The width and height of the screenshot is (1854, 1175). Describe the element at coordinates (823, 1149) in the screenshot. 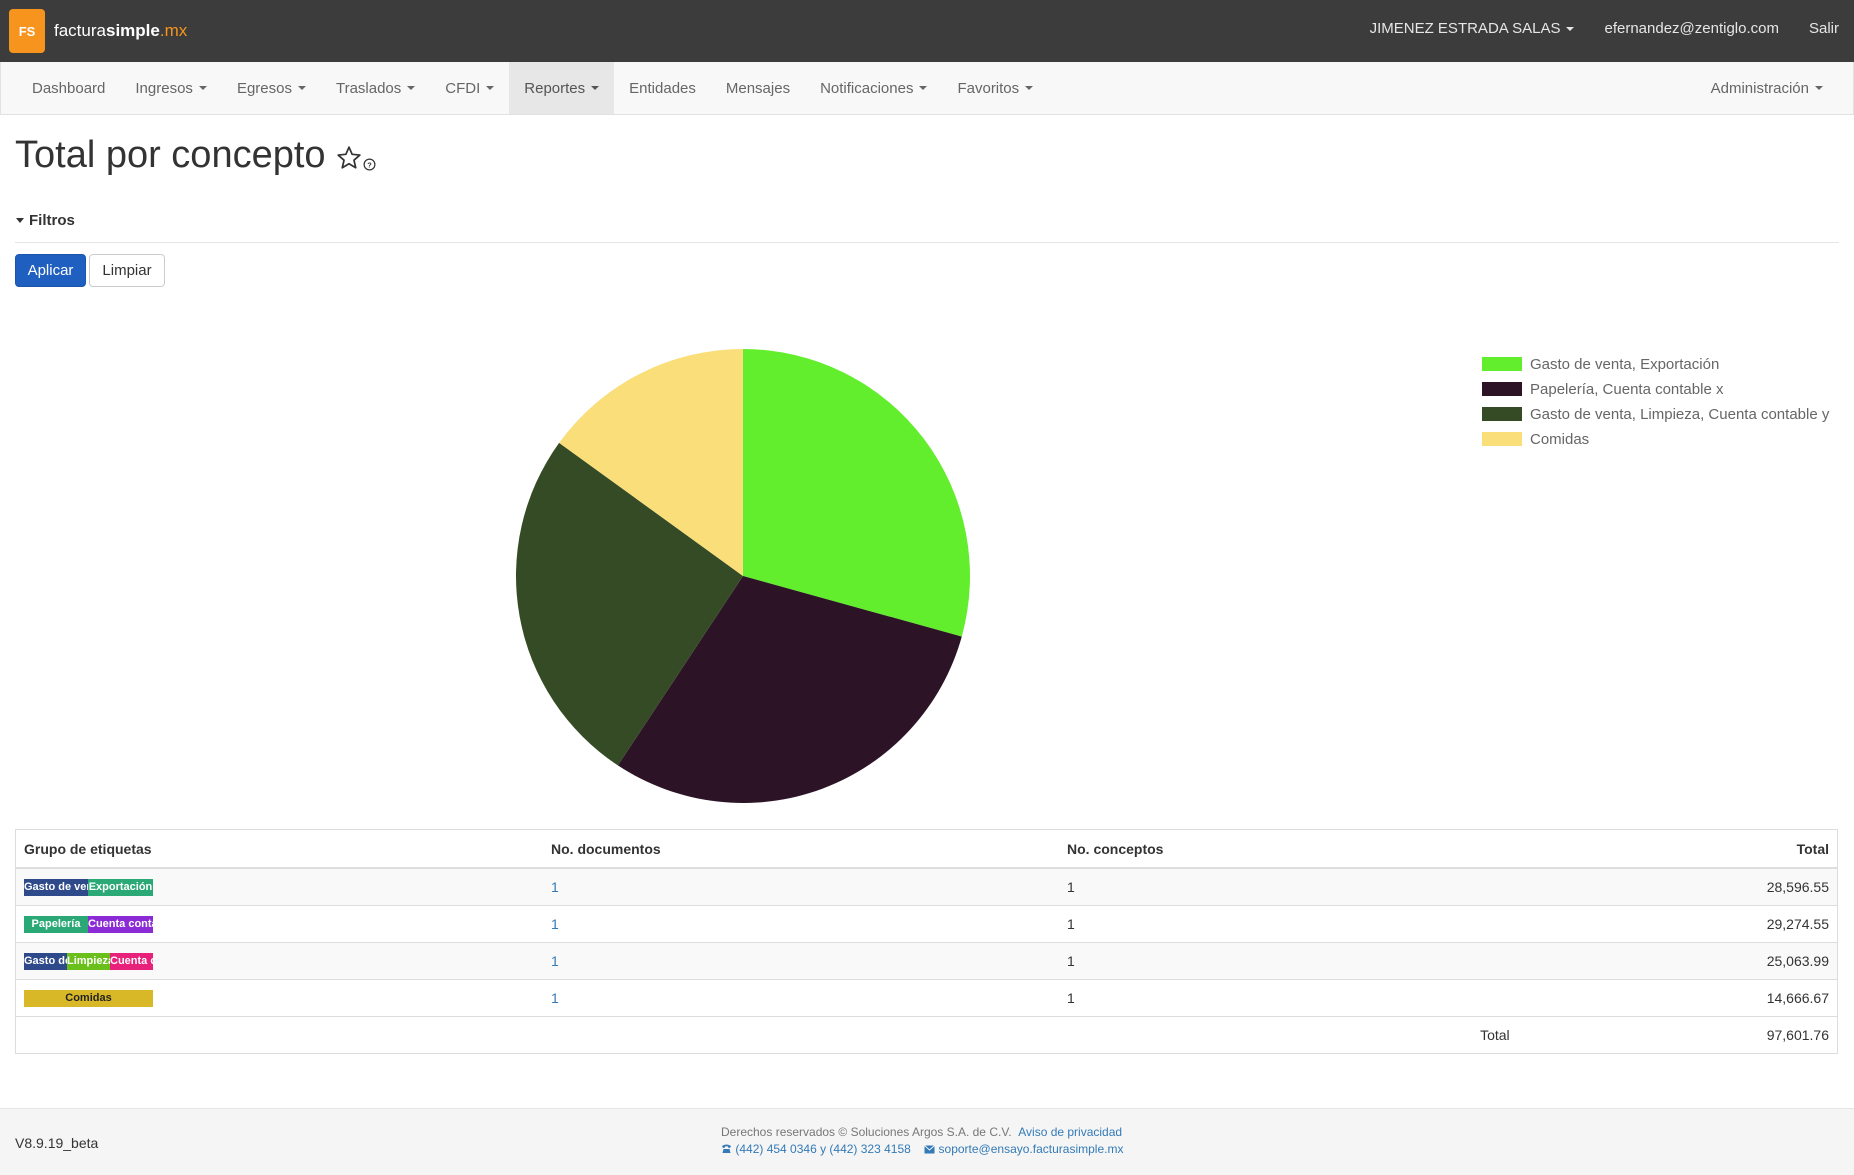

I see `phone-numbers: (442) 454 0346 y (442) 323 4158` at that location.